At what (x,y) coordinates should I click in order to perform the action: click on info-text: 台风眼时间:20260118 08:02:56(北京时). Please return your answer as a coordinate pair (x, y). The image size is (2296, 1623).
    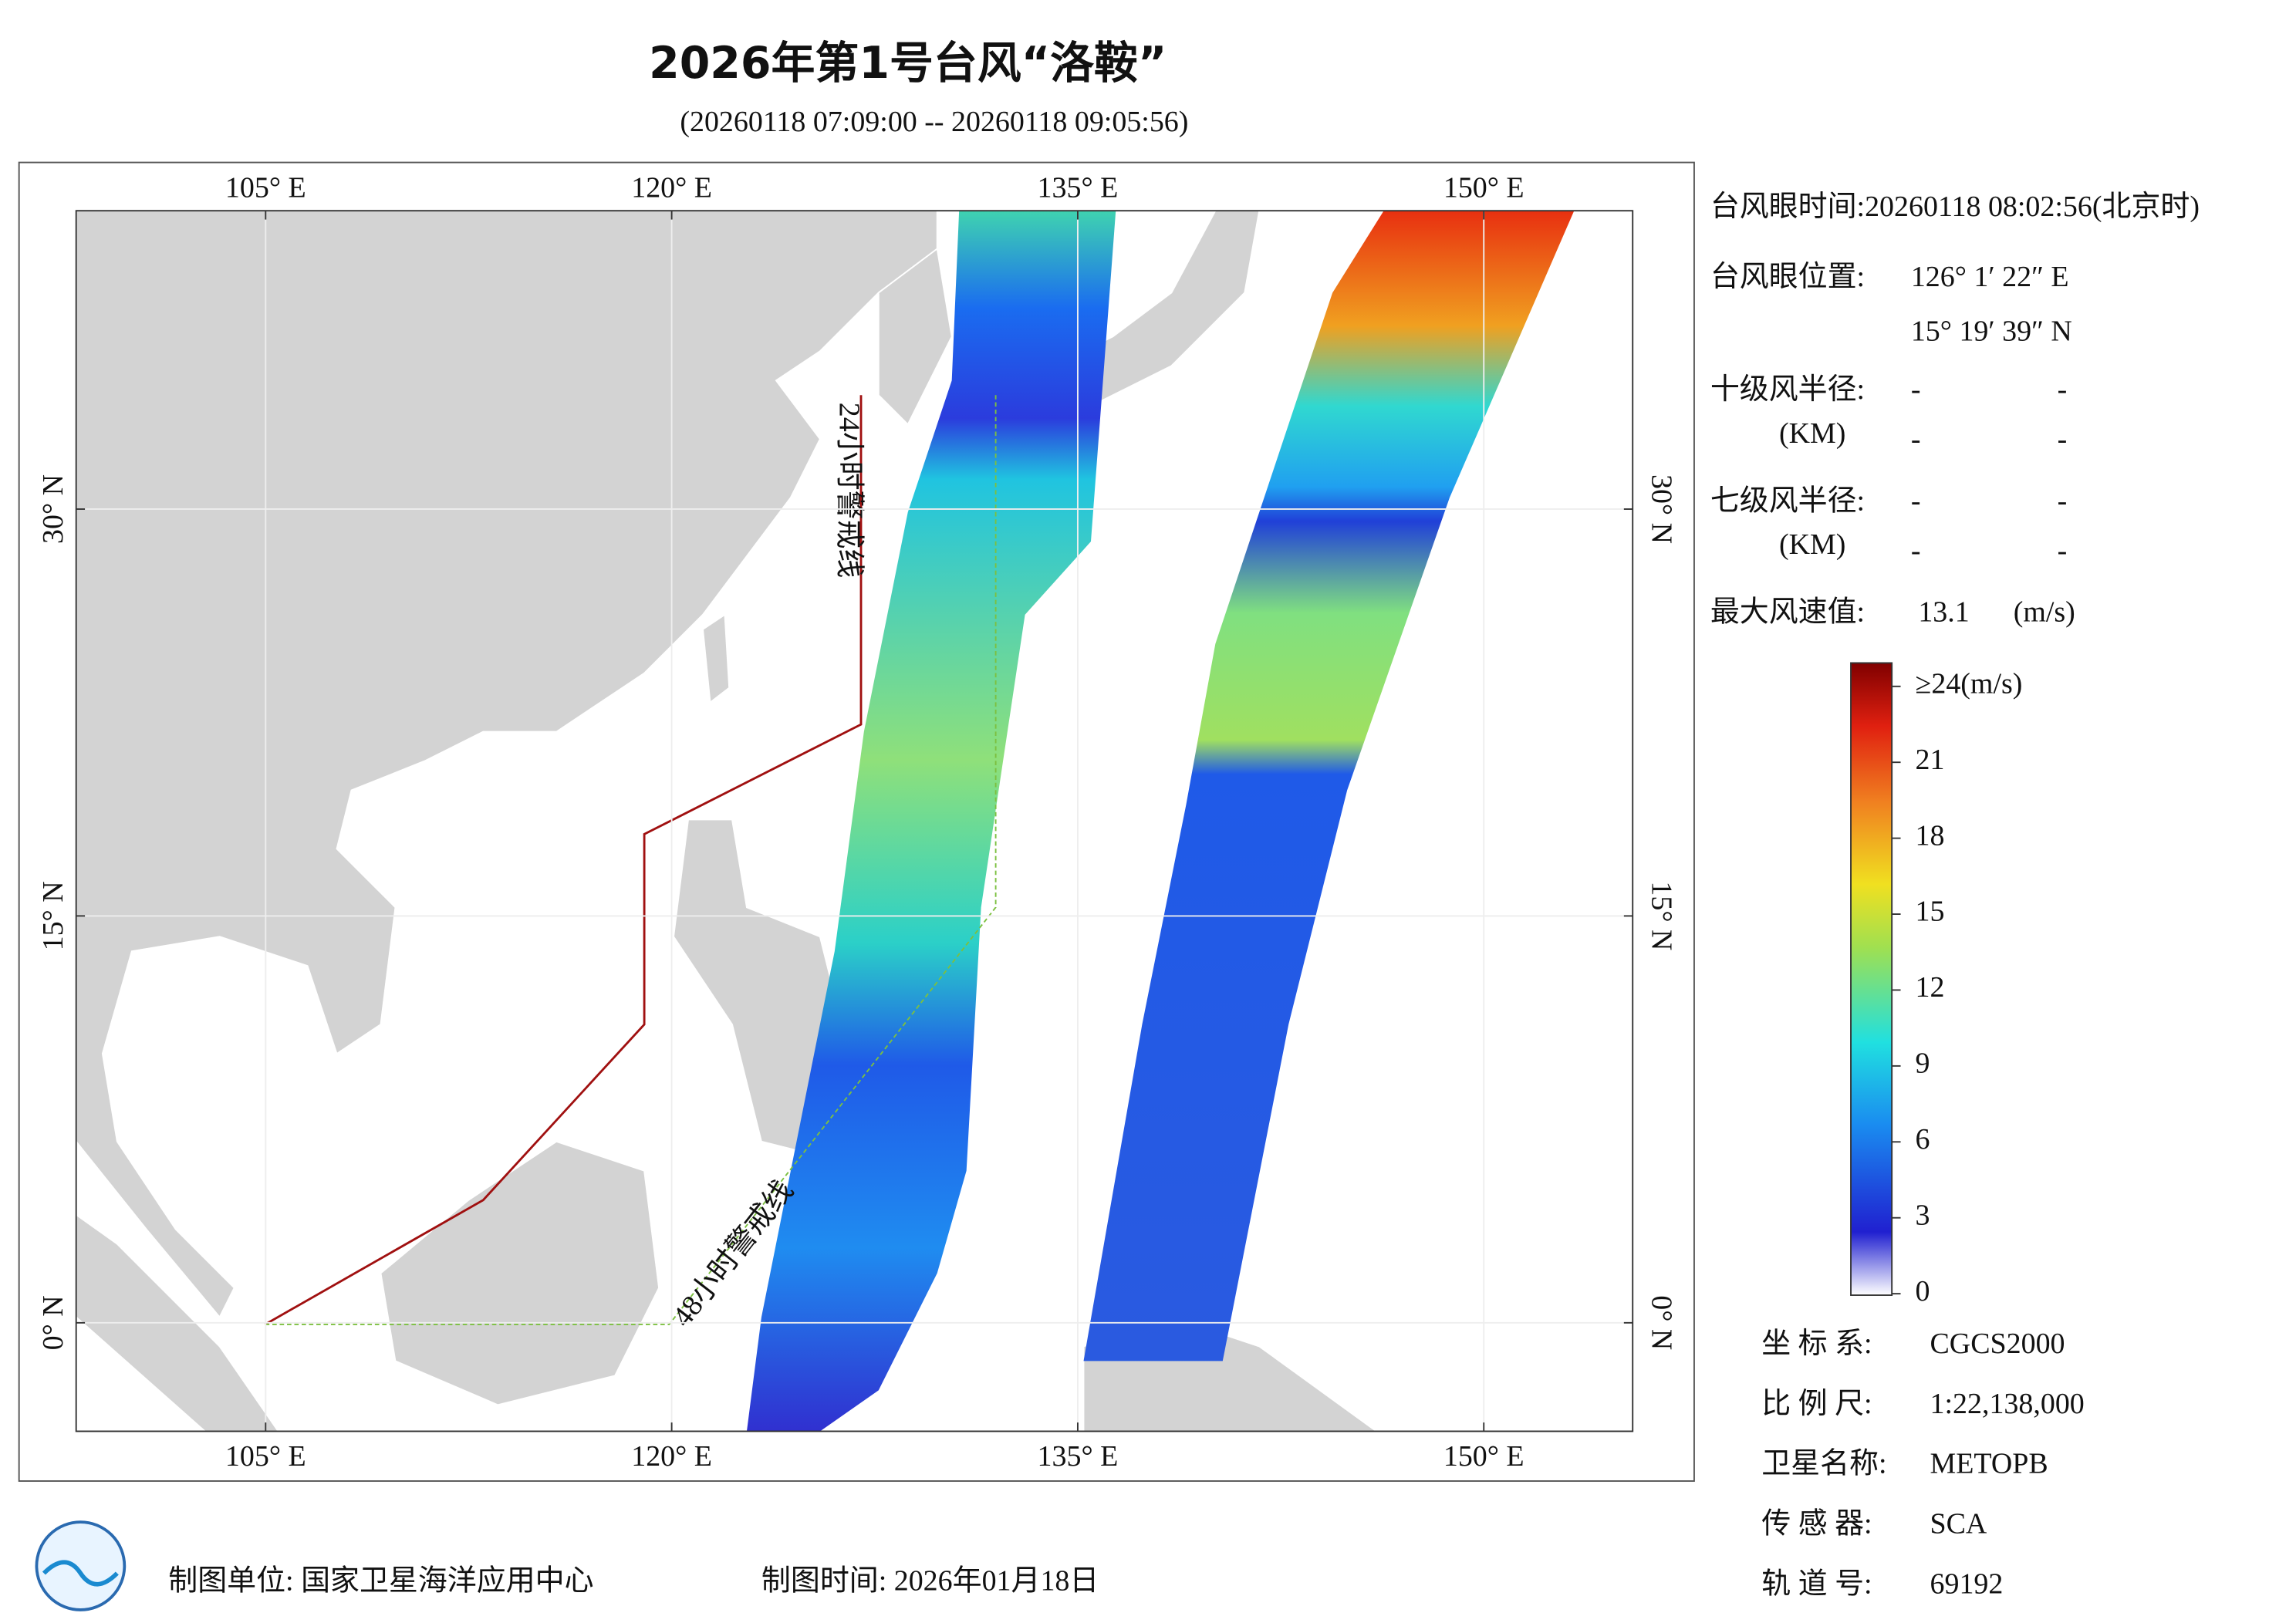
    Looking at the image, I should click on (1955, 207).